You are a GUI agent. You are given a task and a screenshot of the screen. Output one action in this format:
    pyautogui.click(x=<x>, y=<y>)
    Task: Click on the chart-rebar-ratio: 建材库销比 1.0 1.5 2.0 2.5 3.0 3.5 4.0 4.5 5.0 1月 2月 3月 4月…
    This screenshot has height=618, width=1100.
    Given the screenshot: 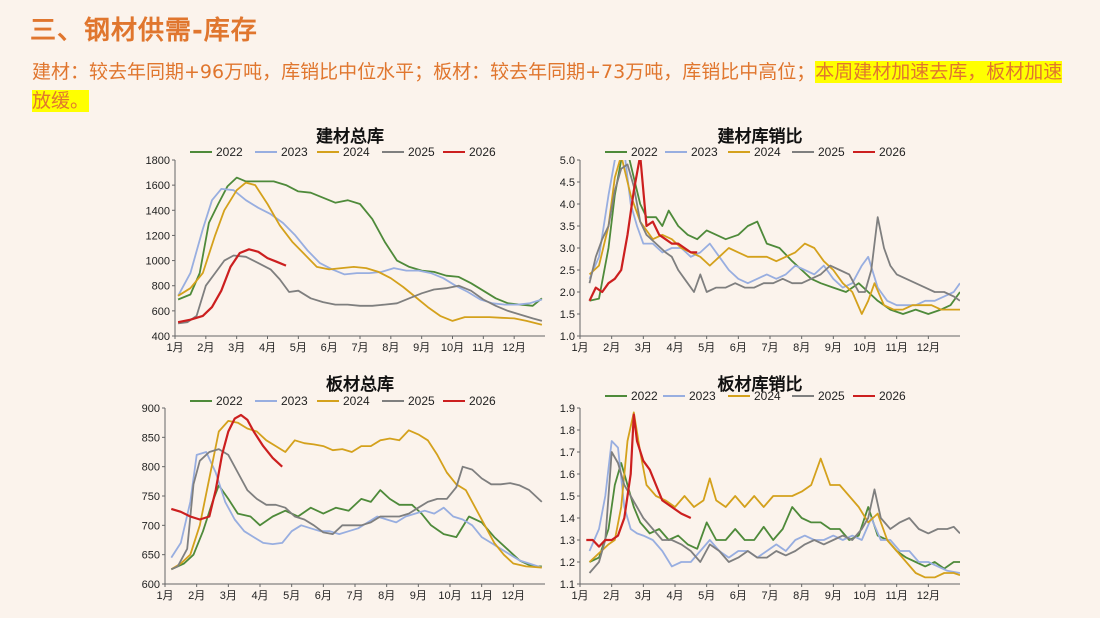 What is the action you would take?
    pyautogui.click(x=760, y=240)
    